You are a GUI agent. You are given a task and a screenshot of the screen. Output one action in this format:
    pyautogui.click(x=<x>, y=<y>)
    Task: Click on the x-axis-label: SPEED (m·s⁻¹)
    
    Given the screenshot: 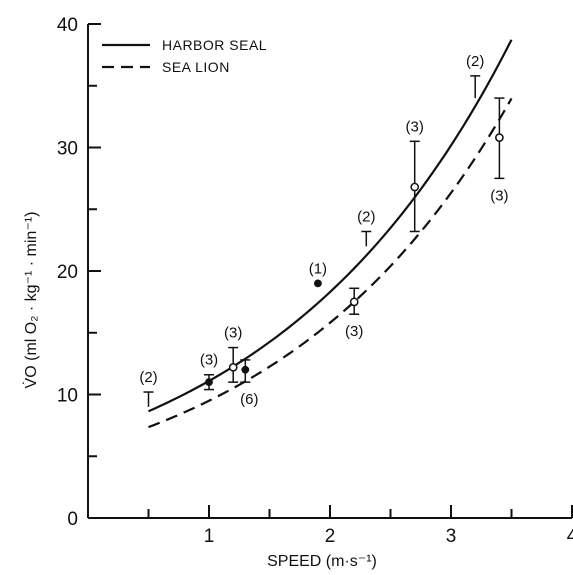 What is the action you would take?
    pyautogui.click(x=322, y=561)
    